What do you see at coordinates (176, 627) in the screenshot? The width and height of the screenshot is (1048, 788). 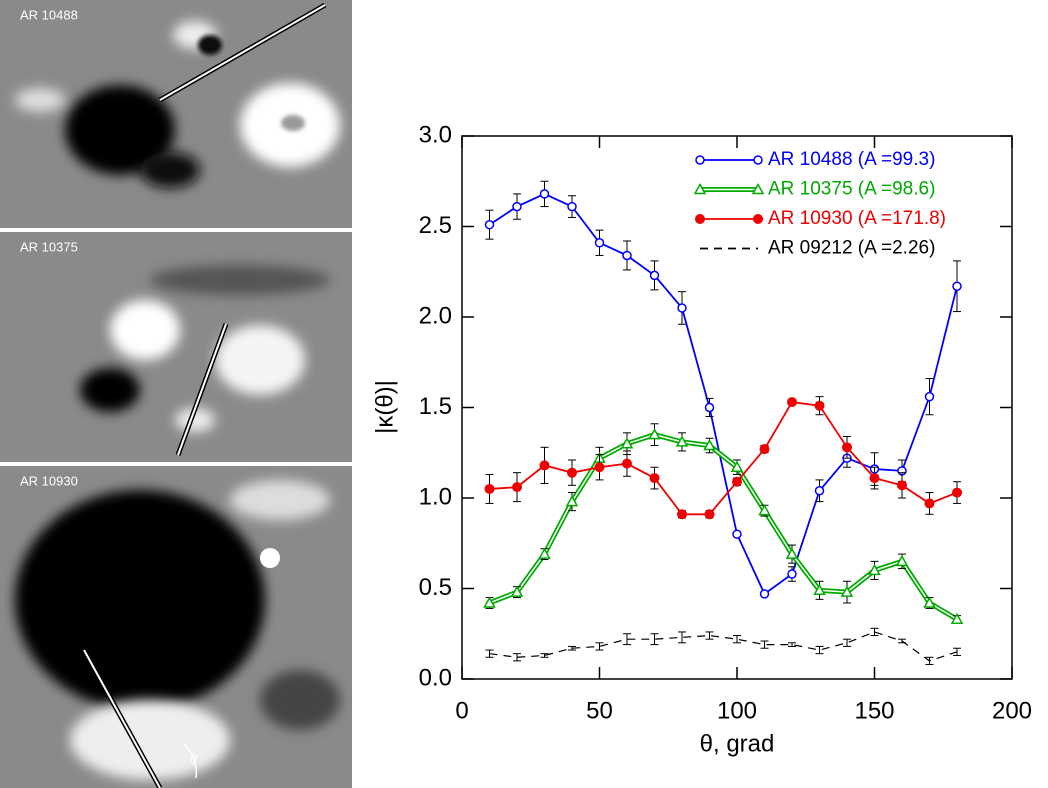 I see `magnetogram-3: θ AR 10930` at bounding box center [176, 627].